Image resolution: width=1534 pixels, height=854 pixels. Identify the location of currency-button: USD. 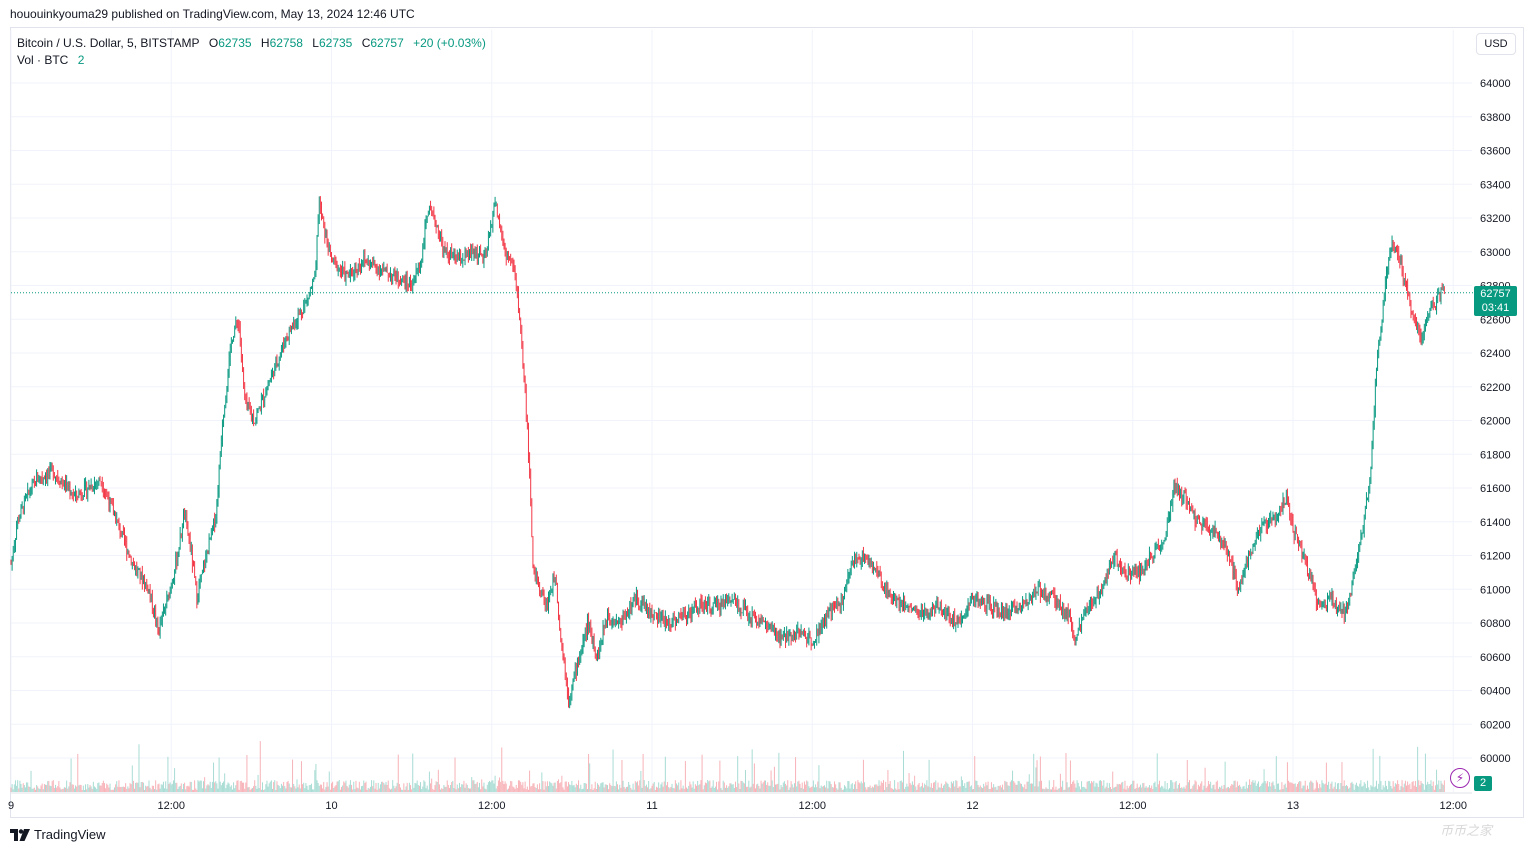
(1496, 44).